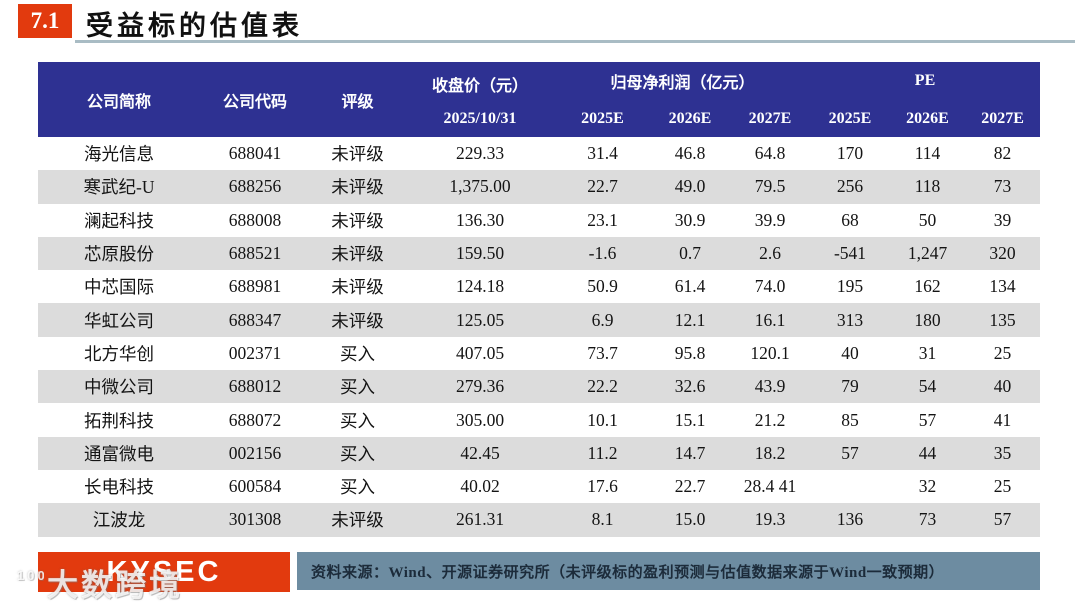 The width and height of the screenshot is (1080, 608). Describe the element at coordinates (690, 453) in the screenshot. I see `cell-np2026: 14.7` at that location.